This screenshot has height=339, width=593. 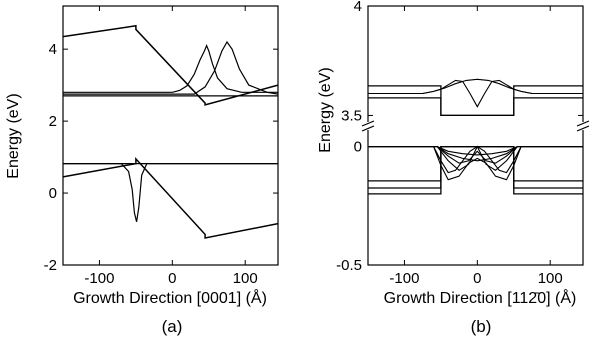 What do you see at coordinates (583, 126) in the screenshot?
I see `axis-break-right` at bounding box center [583, 126].